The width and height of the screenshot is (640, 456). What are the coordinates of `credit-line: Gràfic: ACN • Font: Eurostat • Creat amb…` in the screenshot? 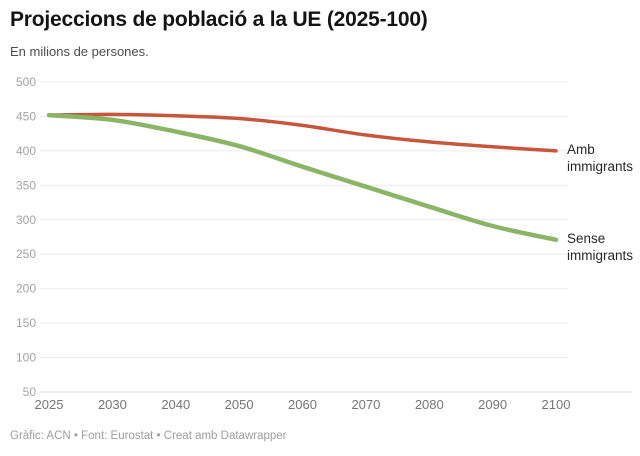 It's located at (148, 436).